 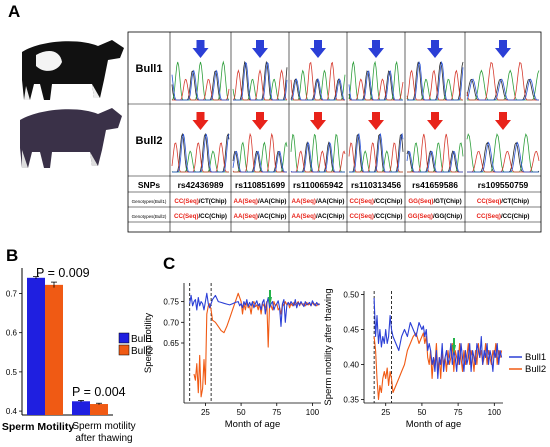 I want to click on y-tick-label: 0.45, so click(x=351, y=330).